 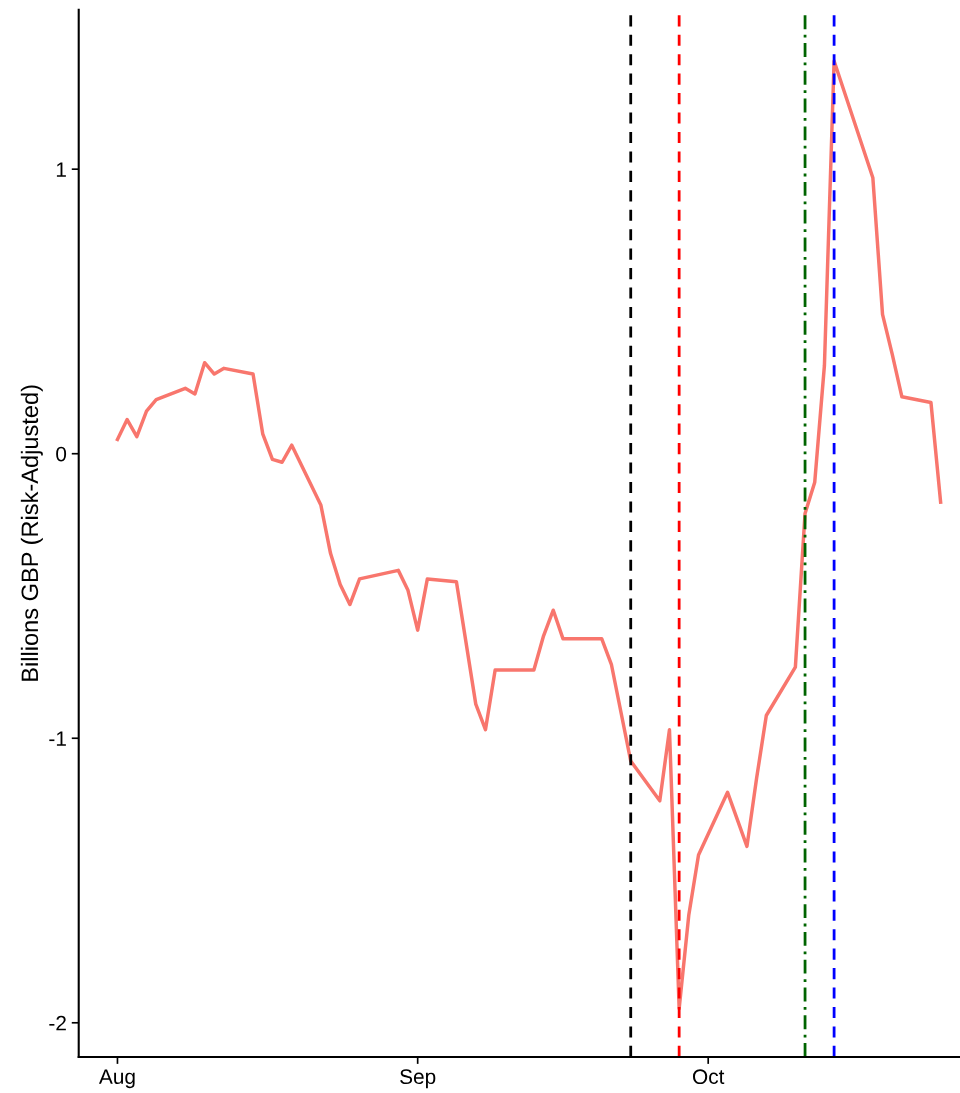 I want to click on y-axis-title: Billions GBP (Risk-Adjusted), so click(x=31, y=533).